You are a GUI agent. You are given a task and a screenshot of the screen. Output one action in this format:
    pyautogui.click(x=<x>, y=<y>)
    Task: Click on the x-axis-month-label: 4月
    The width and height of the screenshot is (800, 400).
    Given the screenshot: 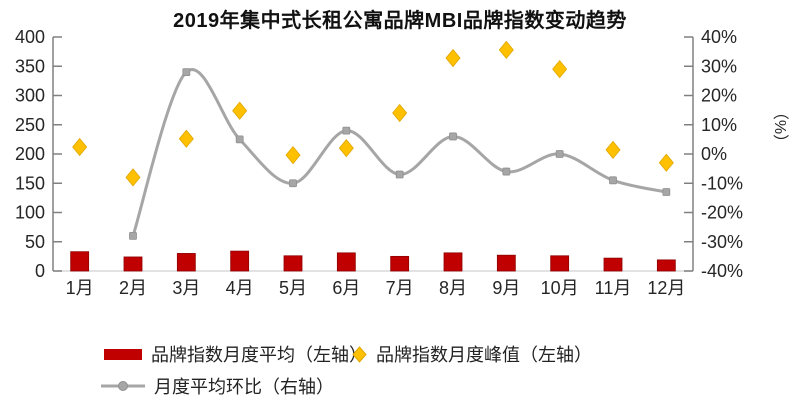 What is the action you would take?
    pyautogui.click(x=240, y=288)
    